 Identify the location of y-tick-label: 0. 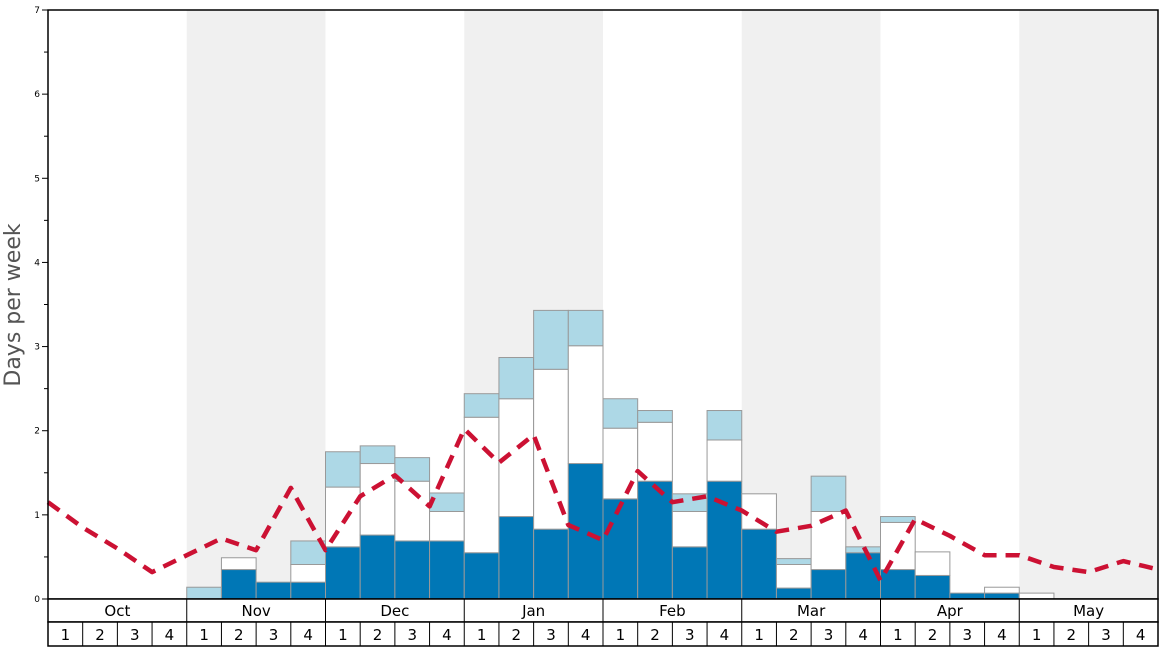
(37, 600).